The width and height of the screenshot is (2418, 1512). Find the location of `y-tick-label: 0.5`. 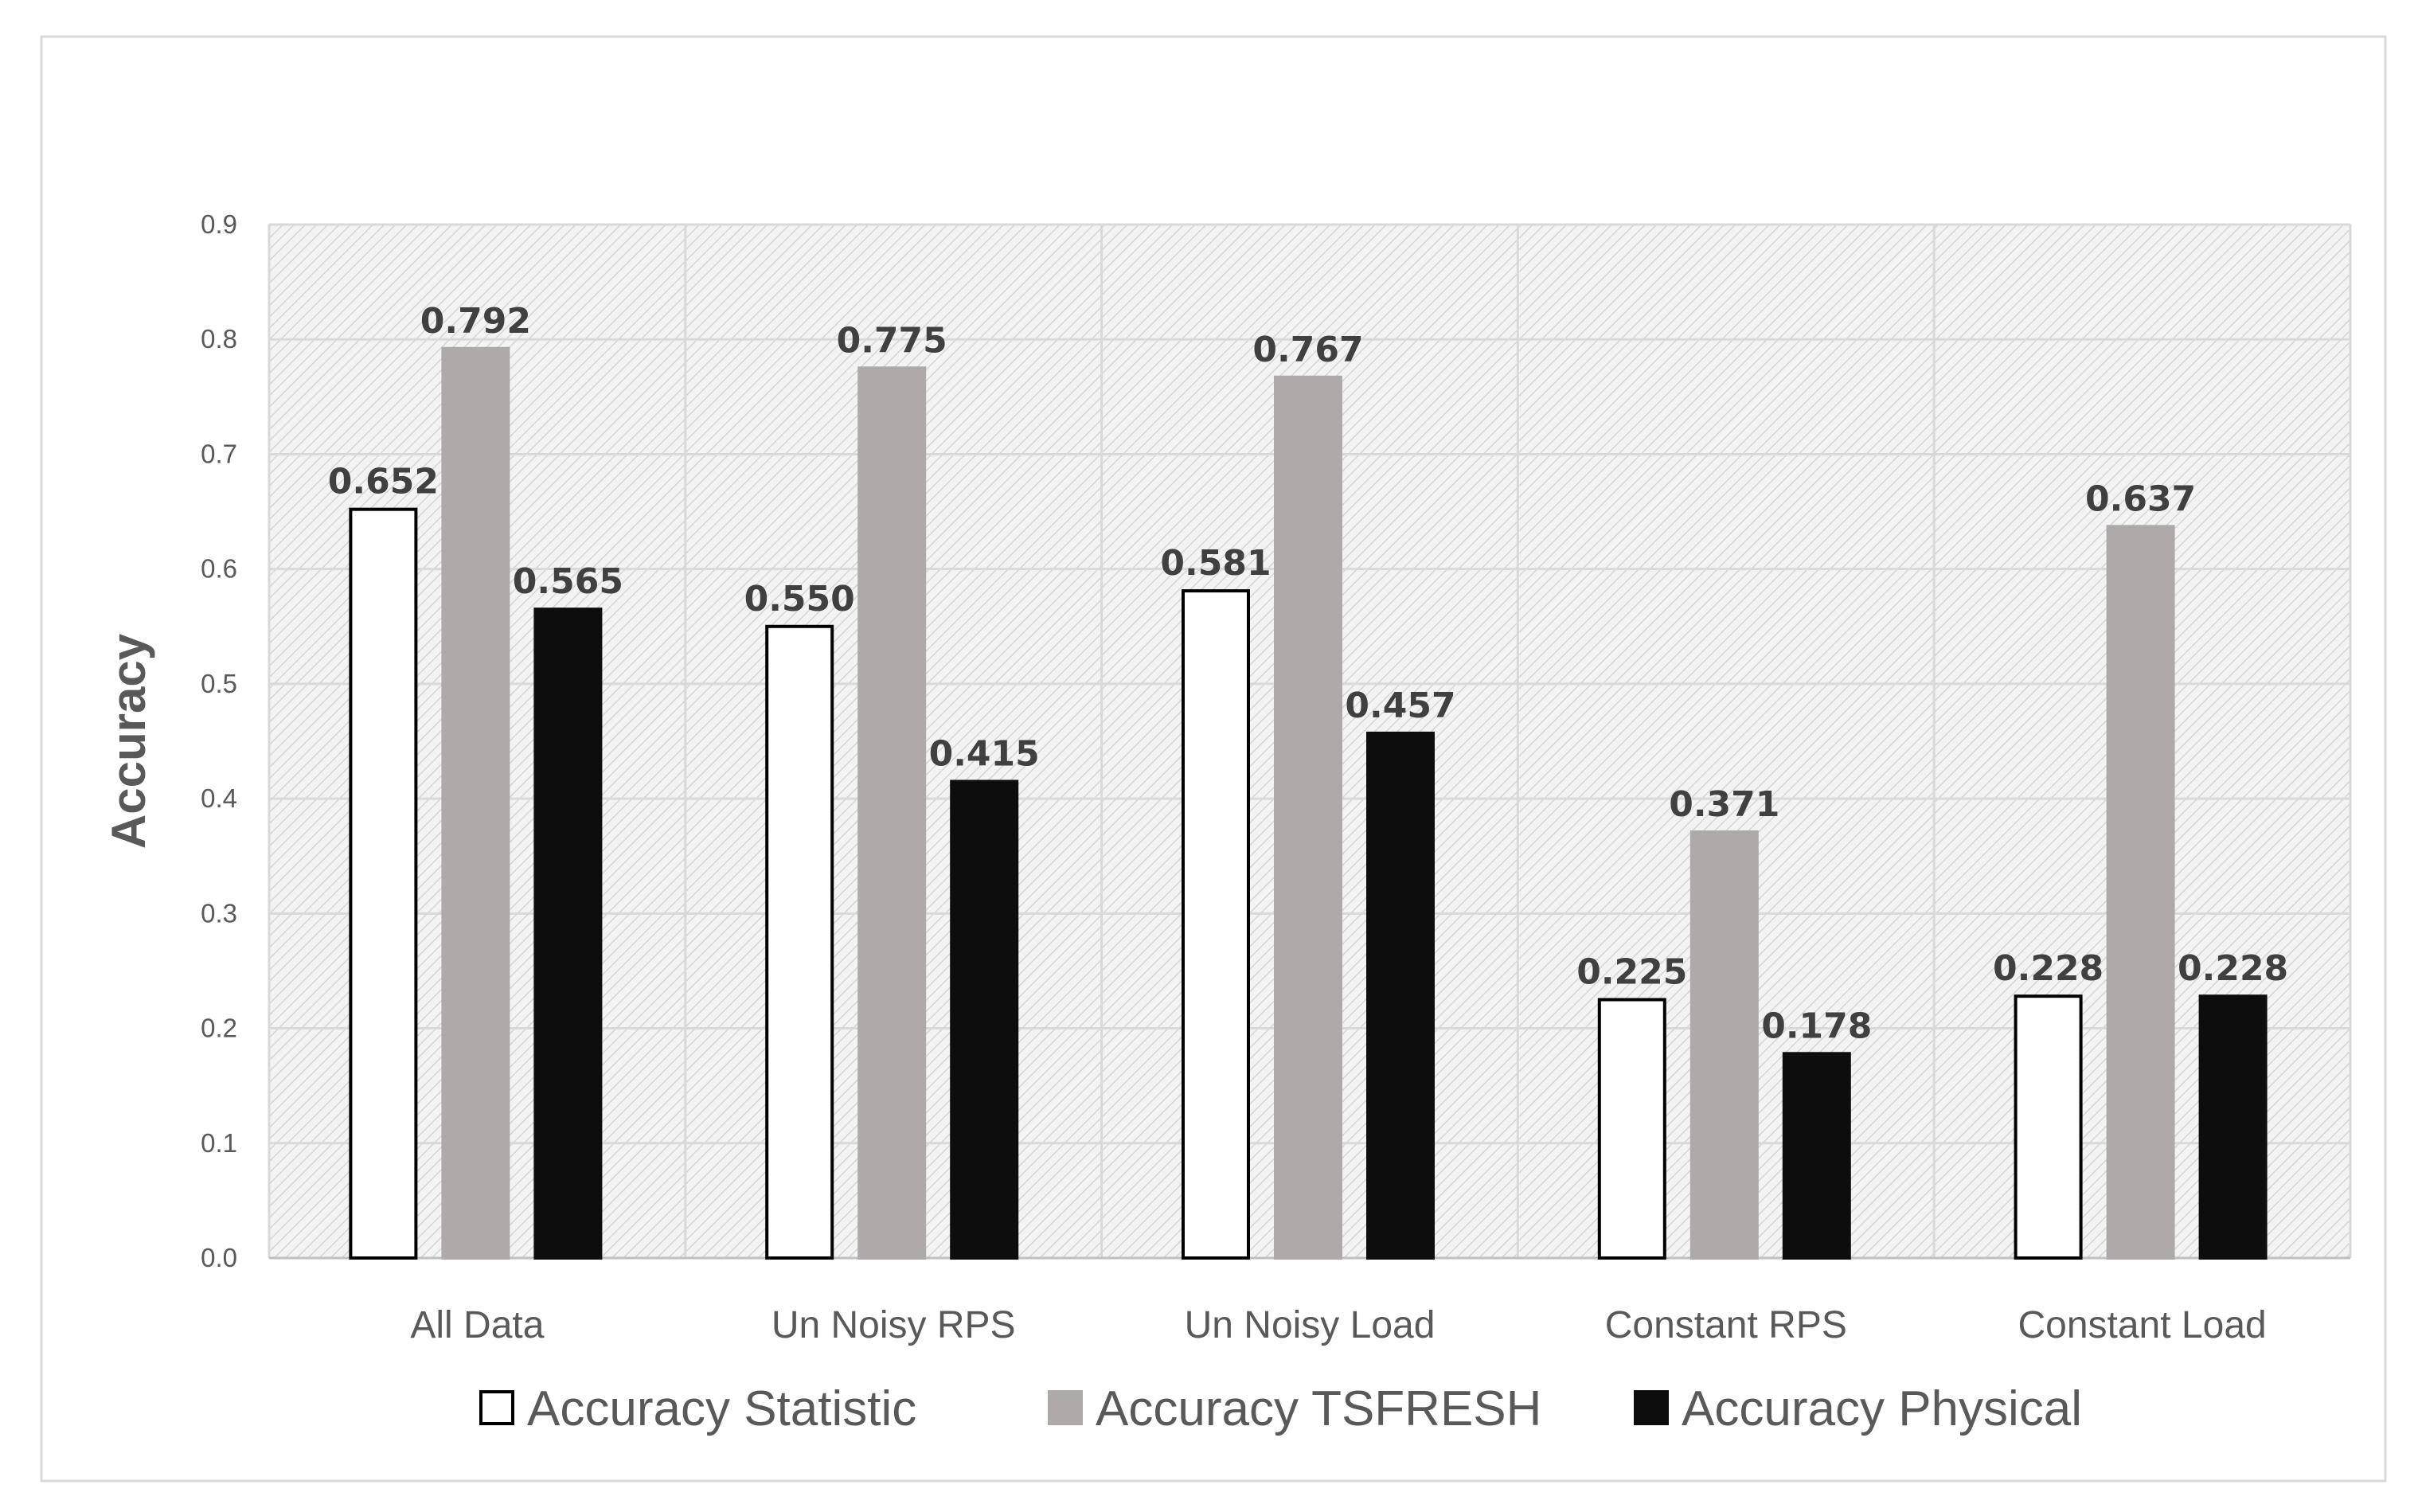

y-tick-label: 0.5 is located at coordinates (219, 683).